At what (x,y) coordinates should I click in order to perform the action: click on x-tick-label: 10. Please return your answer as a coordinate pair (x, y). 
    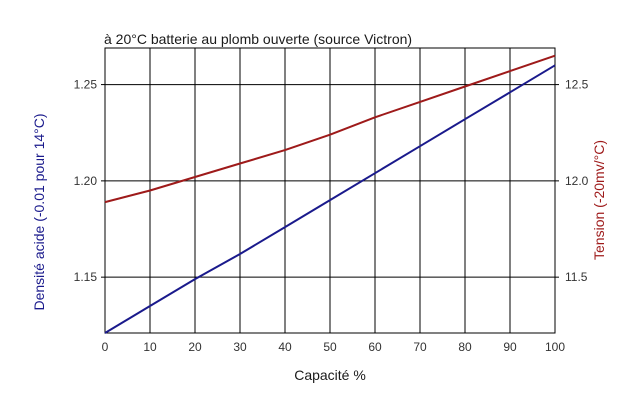
    Looking at the image, I should click on (150, 347).